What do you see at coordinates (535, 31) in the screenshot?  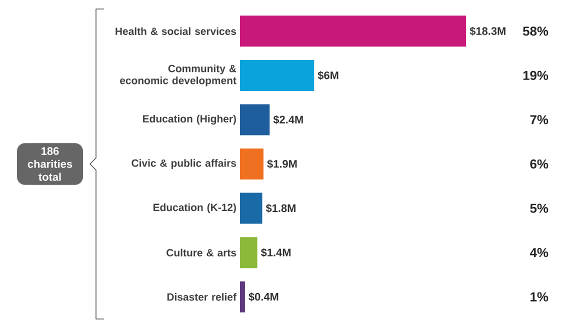 I see `text: 58%` at bounding box center [535, 31].